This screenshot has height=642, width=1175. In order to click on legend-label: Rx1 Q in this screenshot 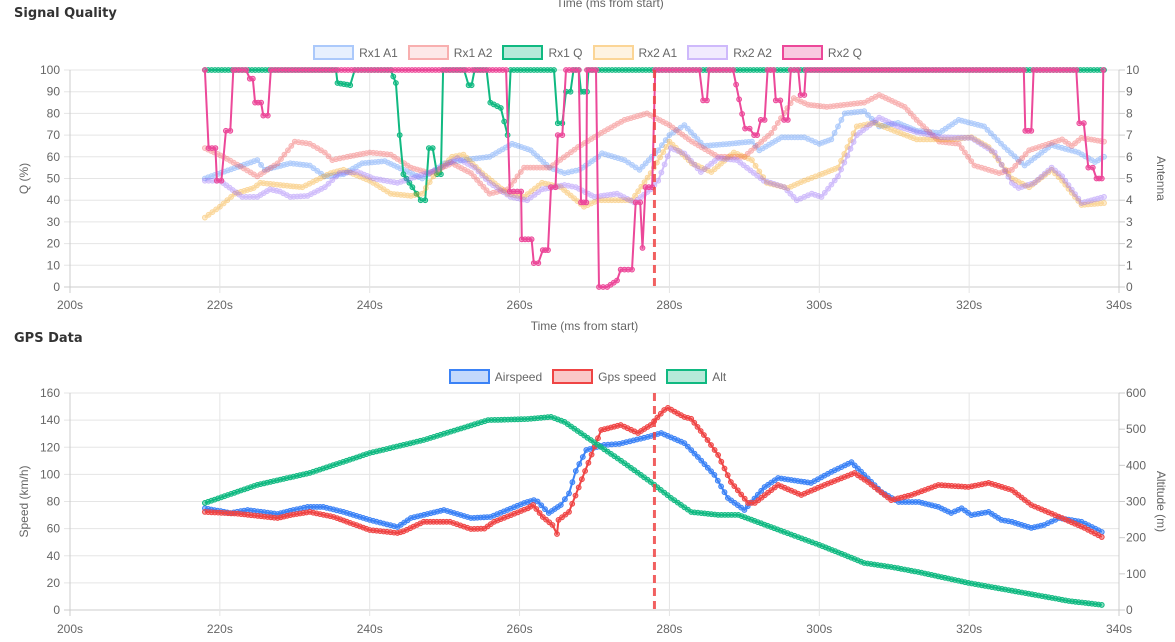, I will do `click(565, 52)`.